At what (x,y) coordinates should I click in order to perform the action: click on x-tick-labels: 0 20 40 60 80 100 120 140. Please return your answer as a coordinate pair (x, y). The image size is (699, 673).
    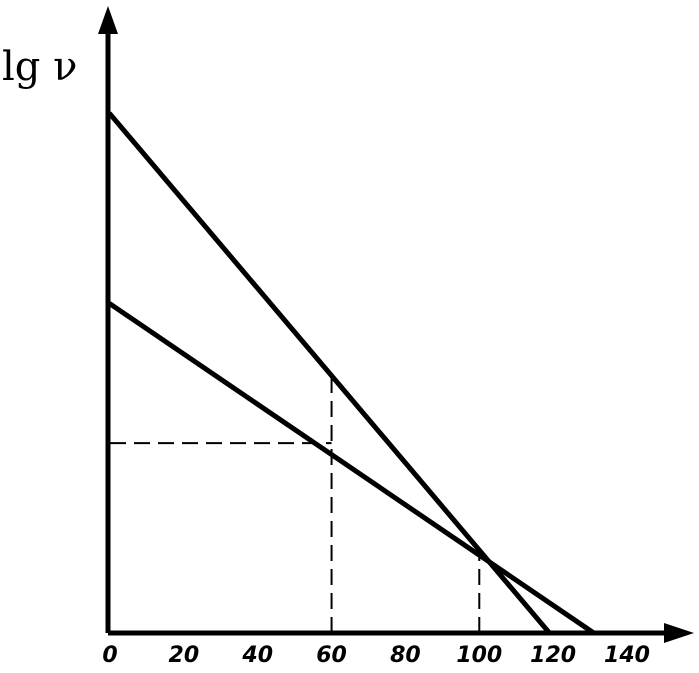
    Looking at the image, I should click on (376, 655).